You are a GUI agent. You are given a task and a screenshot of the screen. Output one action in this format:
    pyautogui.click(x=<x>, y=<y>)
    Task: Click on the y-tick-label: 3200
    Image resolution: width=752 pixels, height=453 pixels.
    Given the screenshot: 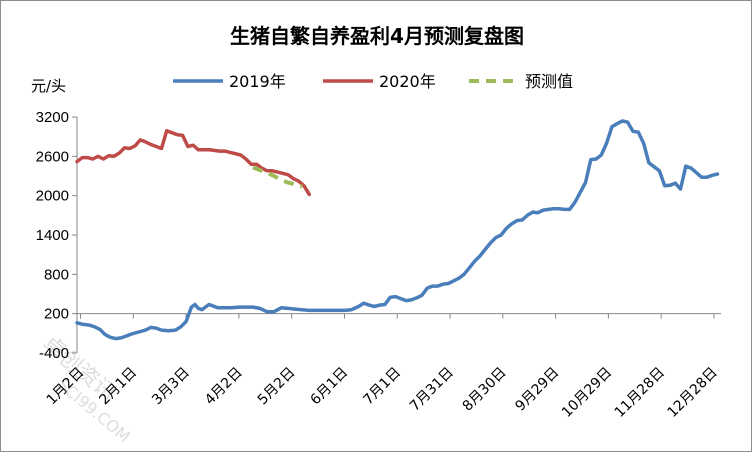 What is the action you would take?
    pyautogui.click(x=52, y=117)
    